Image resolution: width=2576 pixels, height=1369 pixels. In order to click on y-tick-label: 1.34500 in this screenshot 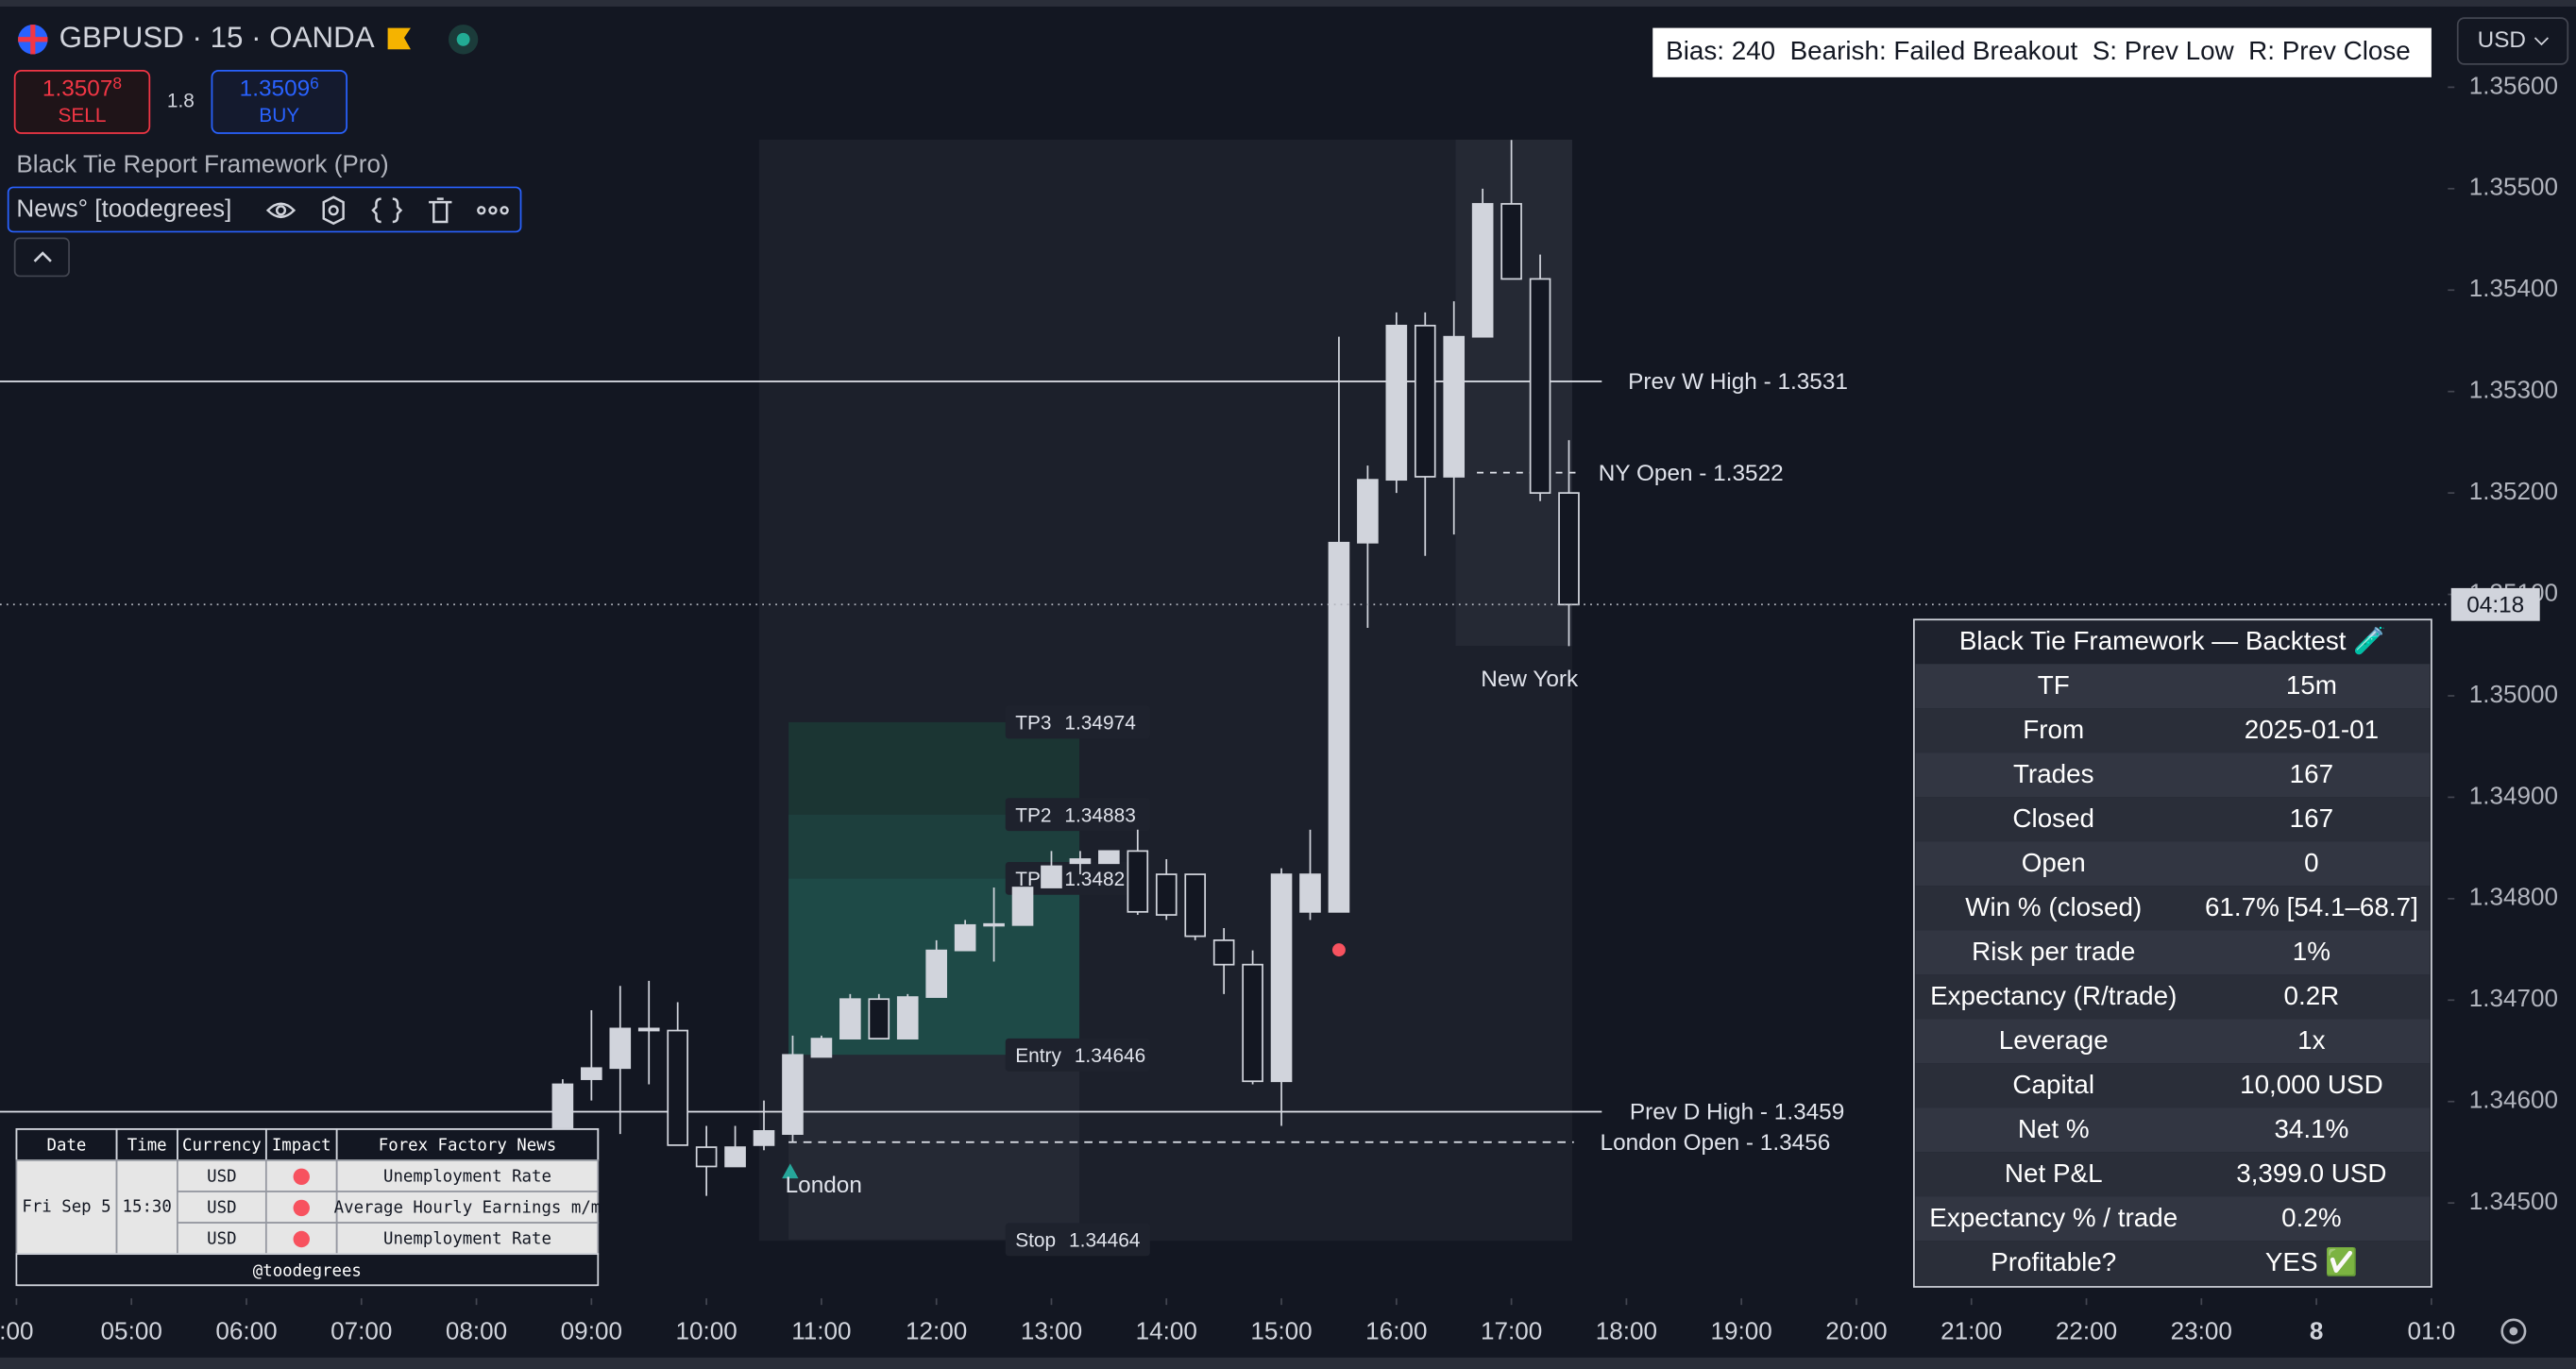, I will do `click(2513, 1201)`.